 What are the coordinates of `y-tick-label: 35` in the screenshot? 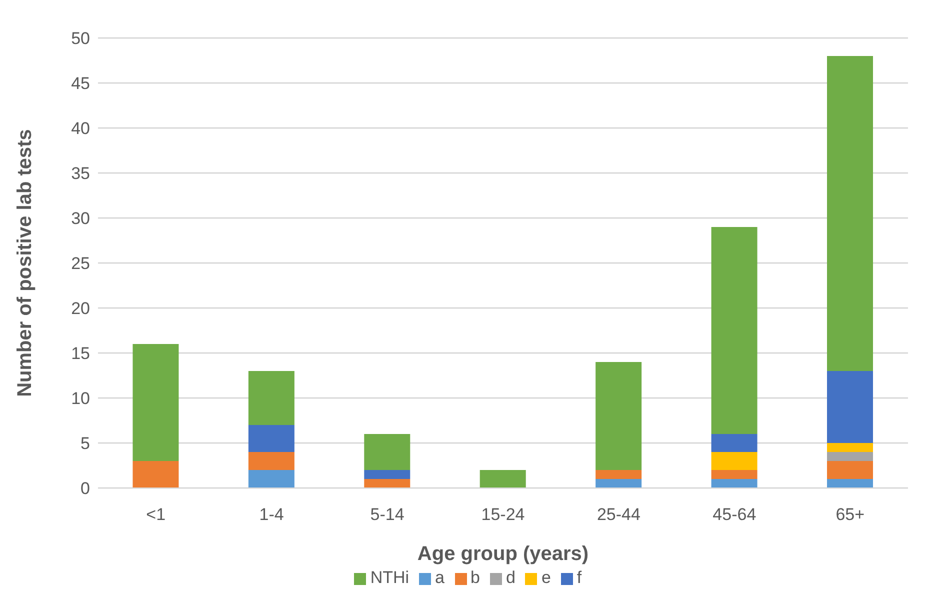 It's located at (80, 174).